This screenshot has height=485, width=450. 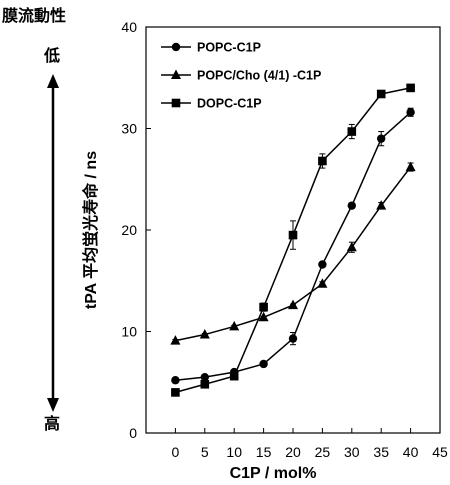 I want to click on x-tick-label: 45, so click(x=440, y=452).